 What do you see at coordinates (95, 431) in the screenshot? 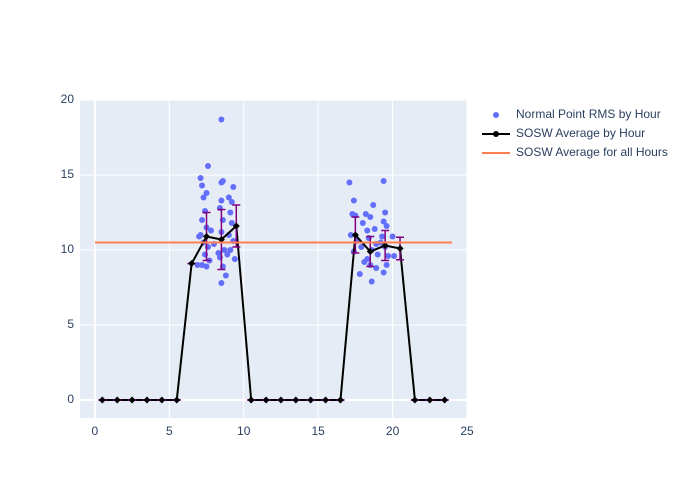
I see `x-tick-label: 0` at bounding box center [95, 431].